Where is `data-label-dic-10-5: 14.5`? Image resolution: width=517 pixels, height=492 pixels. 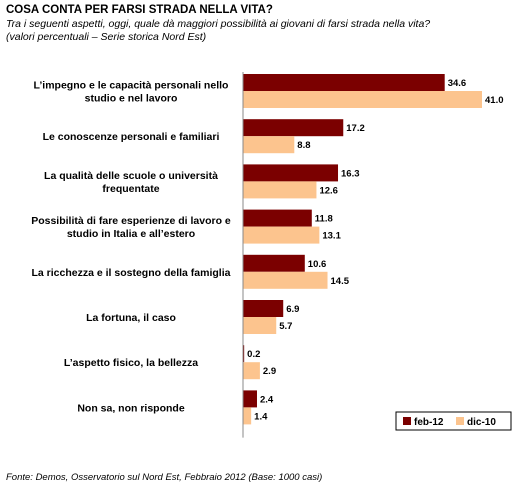 data-label-dic-10-5: 14.5 is located at coordinates (340, 281).